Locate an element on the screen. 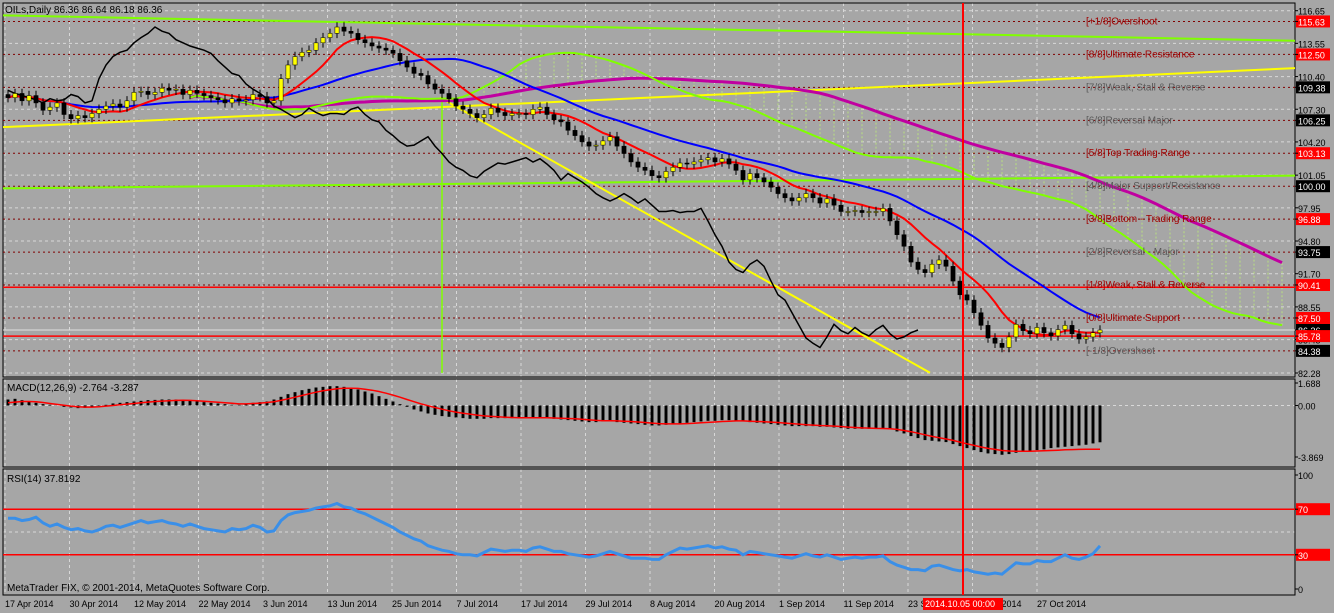  macd-panel-frame is located at coordinates (649, 423).